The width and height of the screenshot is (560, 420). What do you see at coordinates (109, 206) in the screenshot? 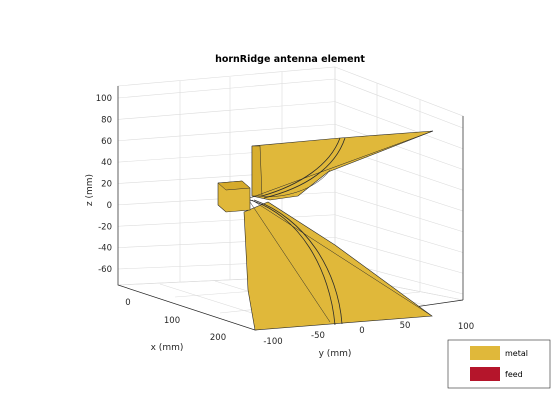
I see `z-tick-label: 0` at bounding box center [109, 206].